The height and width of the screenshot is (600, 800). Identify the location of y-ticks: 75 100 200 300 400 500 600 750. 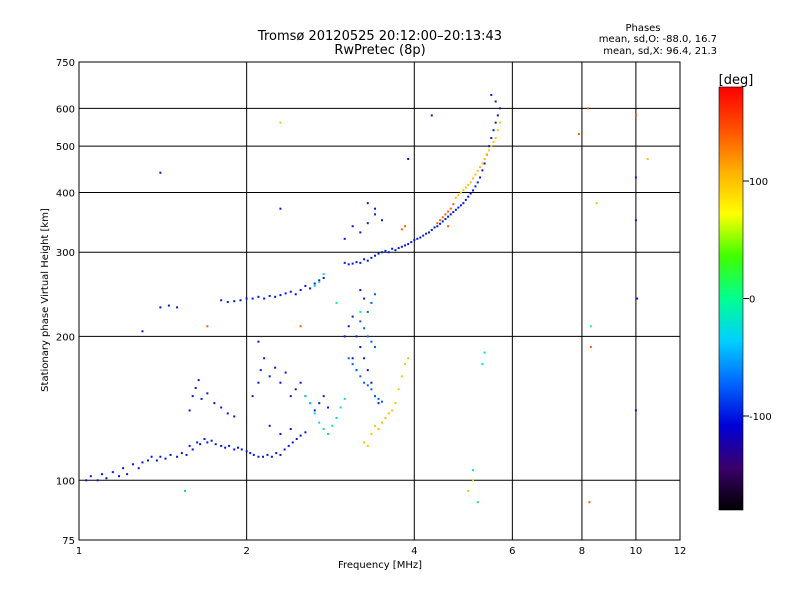
(65, 302).